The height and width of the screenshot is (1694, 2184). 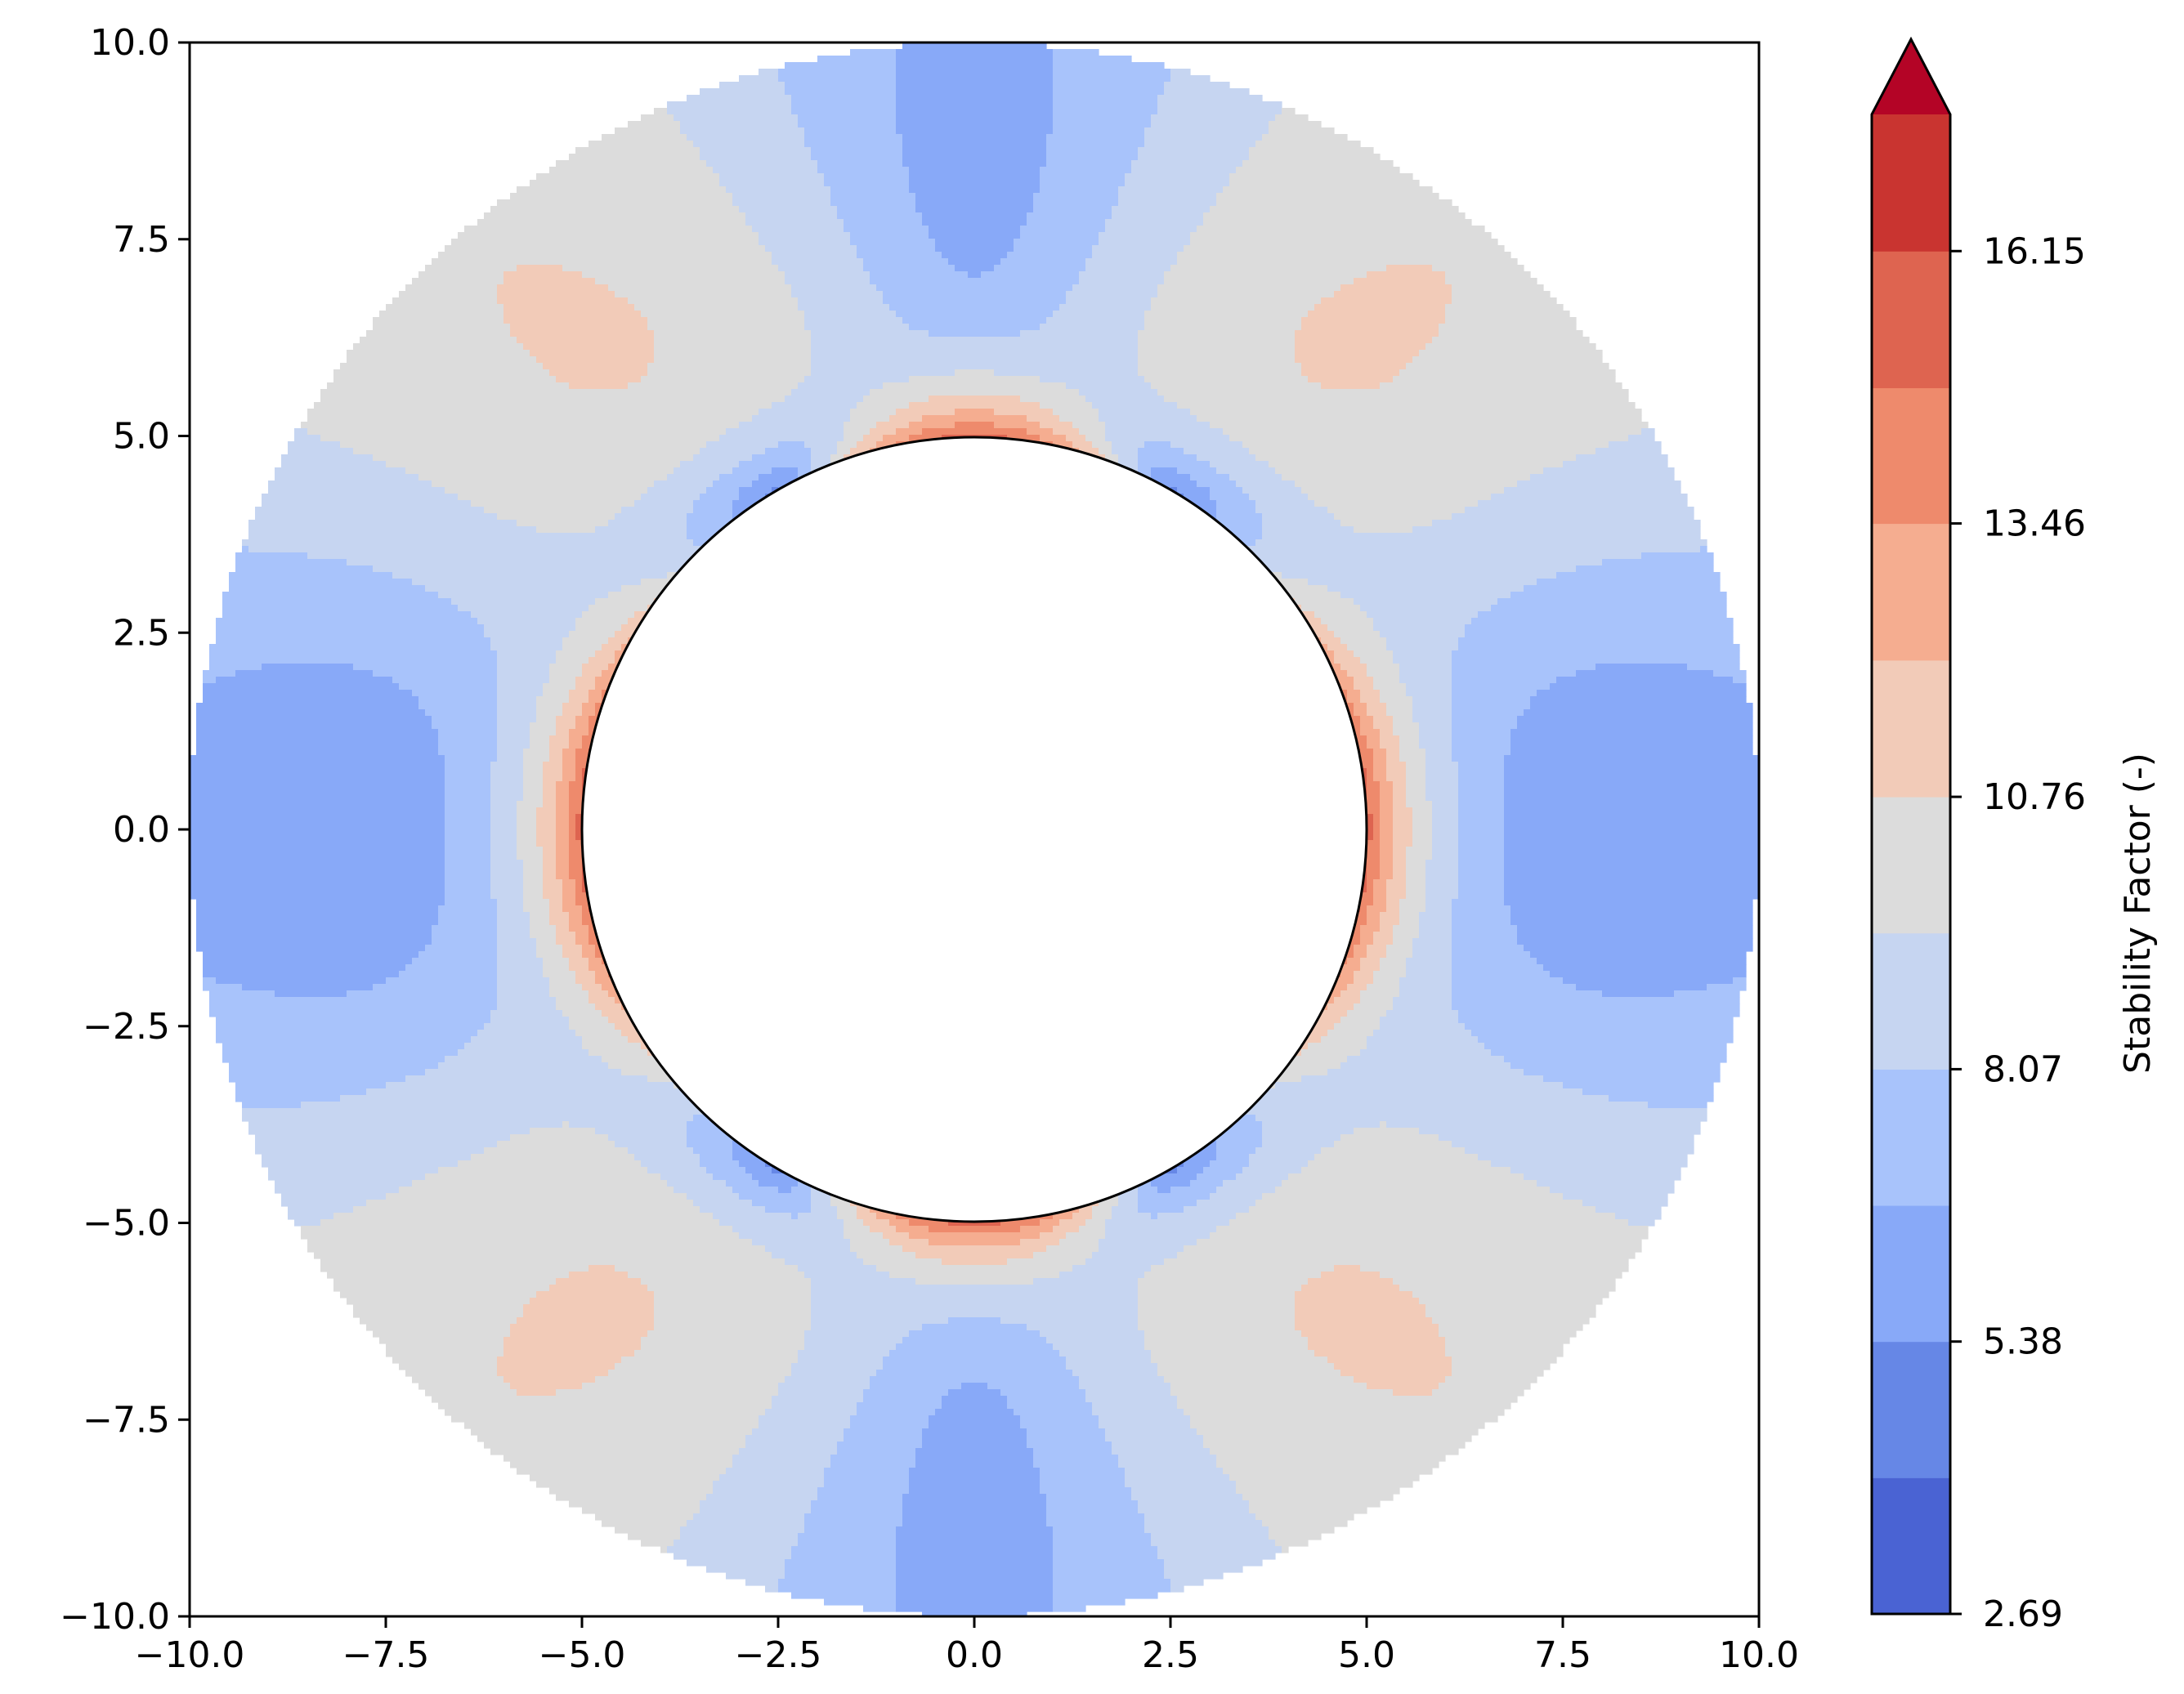 I want to click on colorbar-tick-label: 5.38, so click(x=2023, y=1342).